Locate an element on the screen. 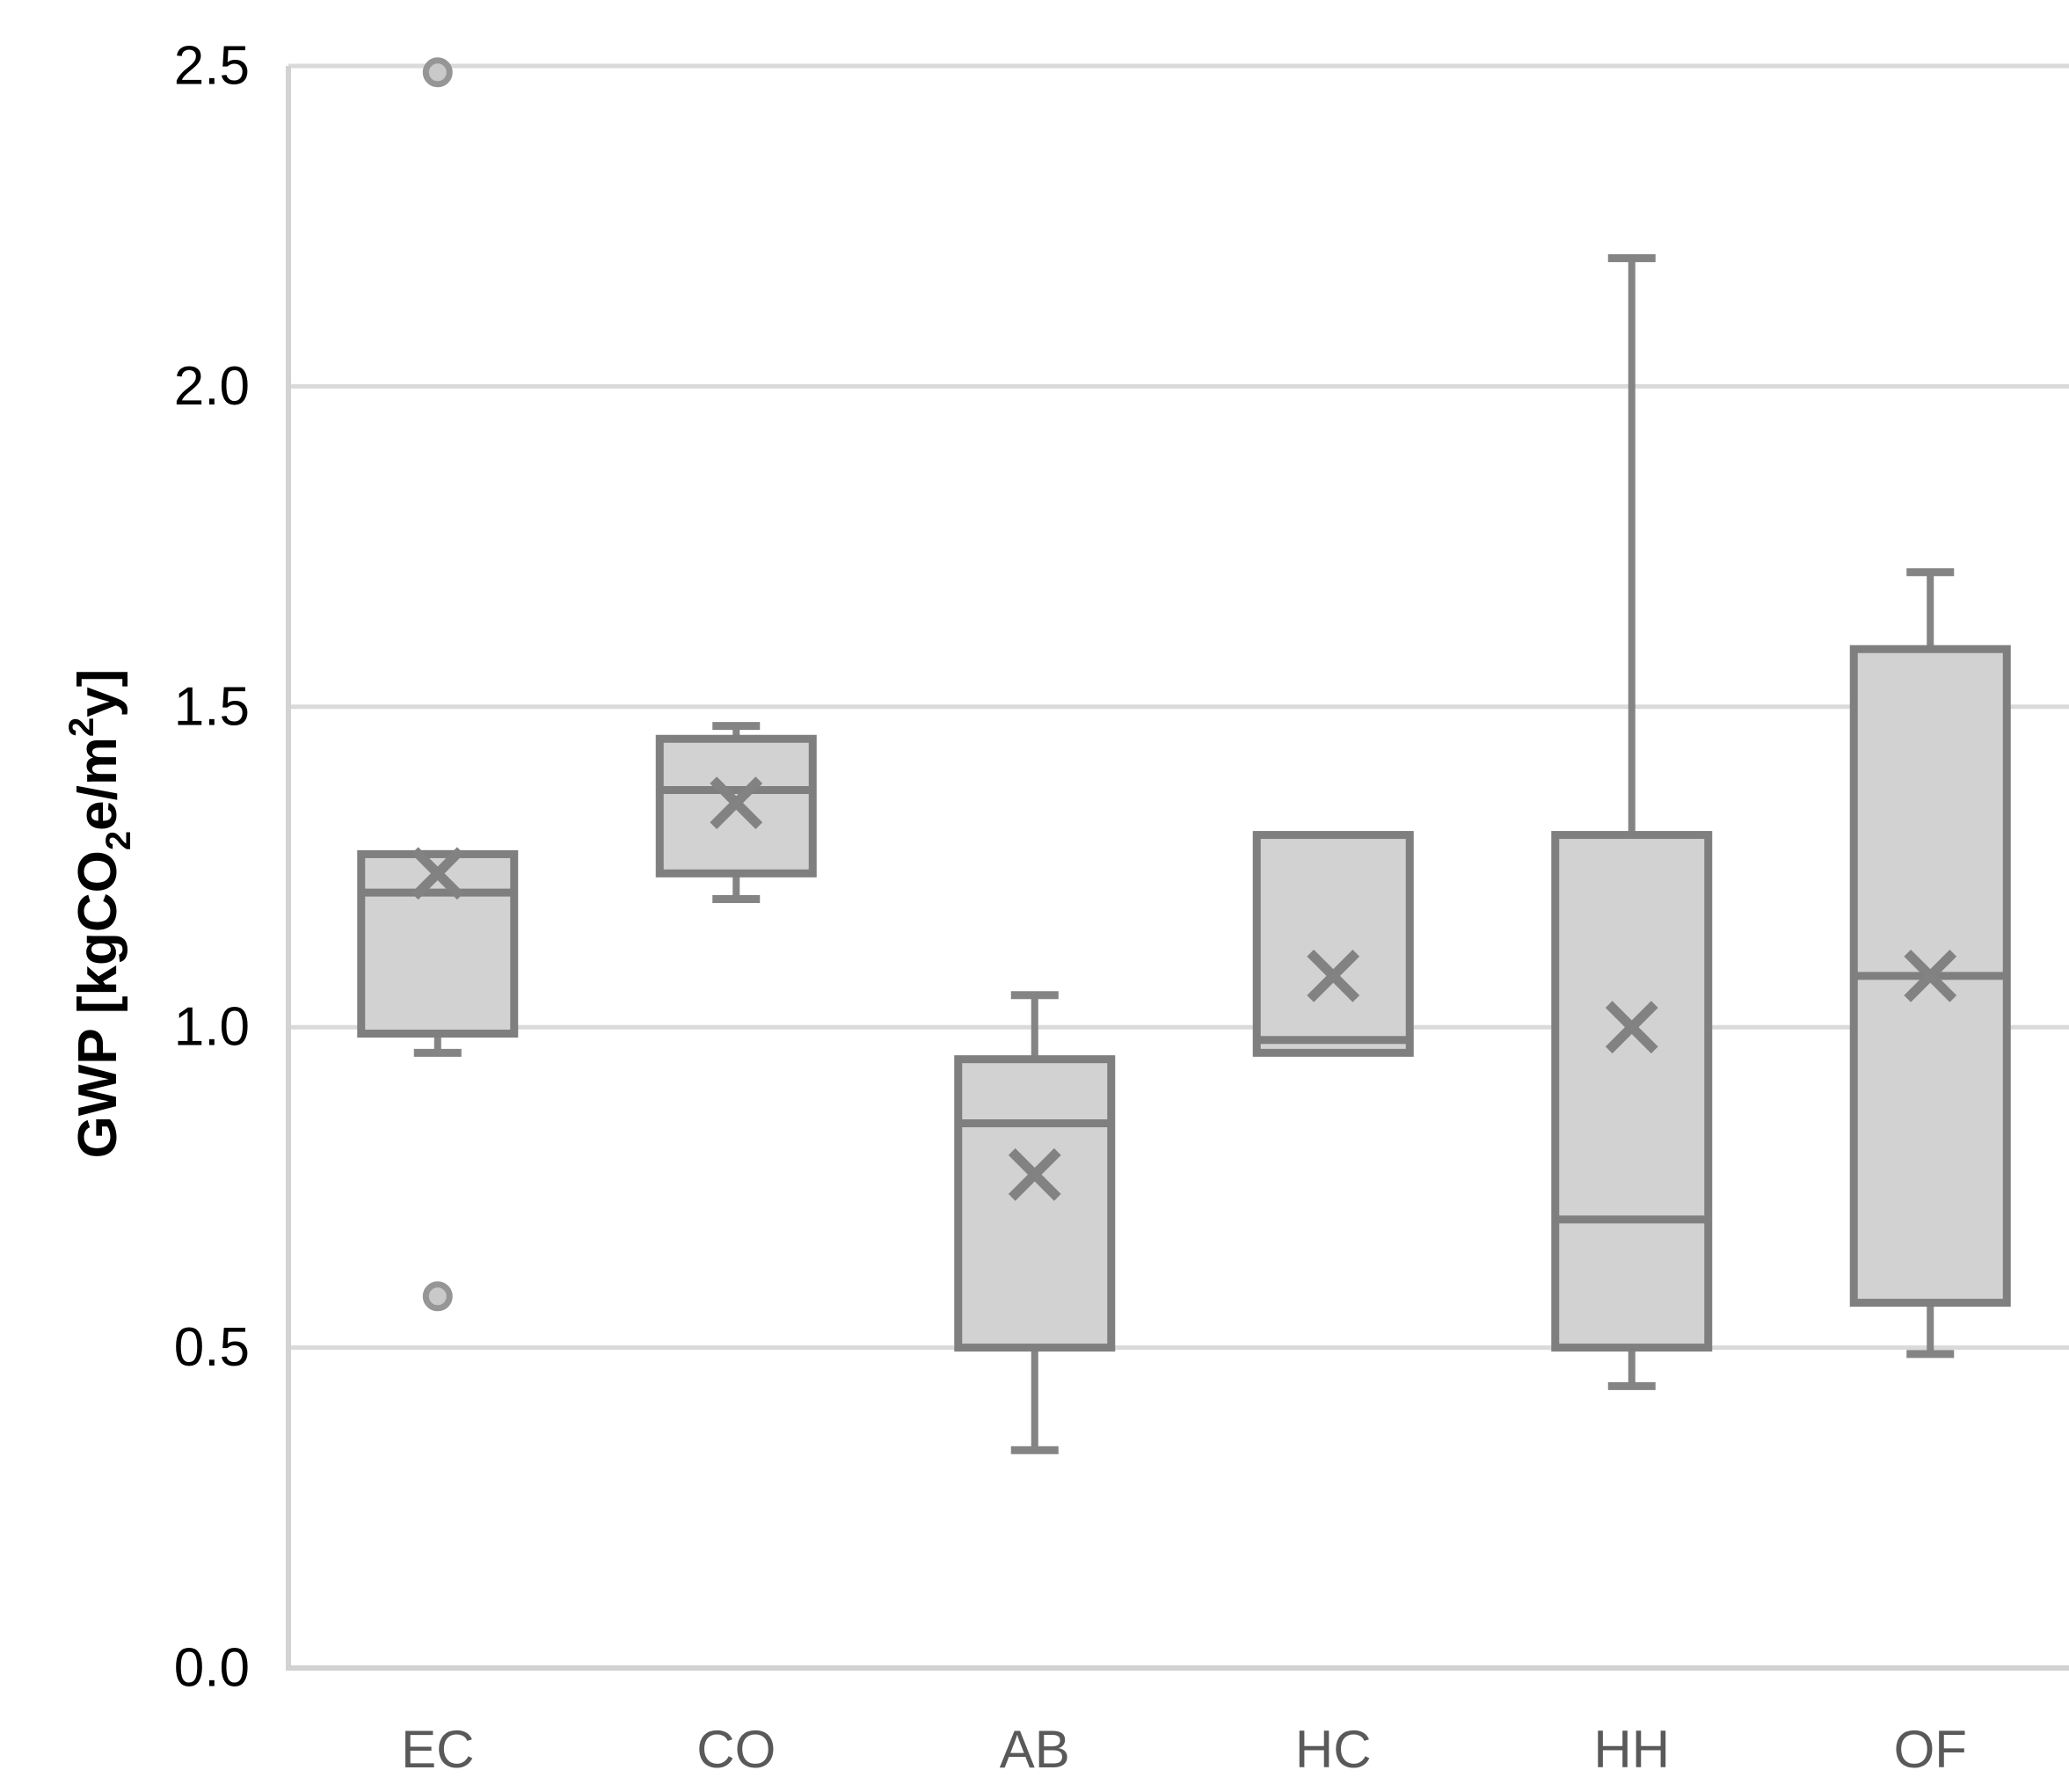 The height and width of the screenshot is (1792, 2069). box-HC is located at coordinates (1333, 944).